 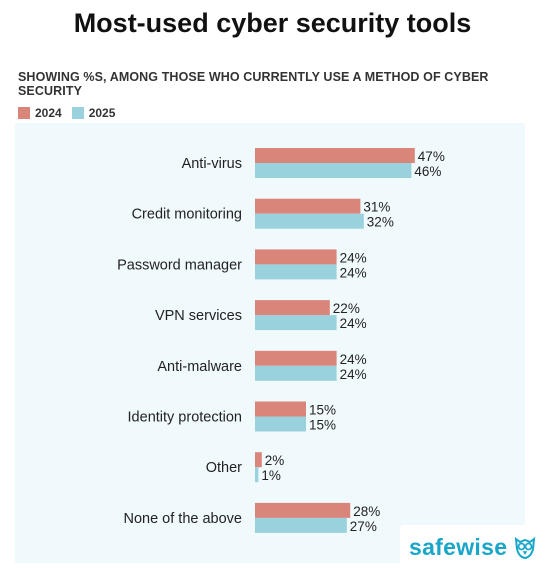 I want to click on category-label: Password manager, so click(x=179, y=265).